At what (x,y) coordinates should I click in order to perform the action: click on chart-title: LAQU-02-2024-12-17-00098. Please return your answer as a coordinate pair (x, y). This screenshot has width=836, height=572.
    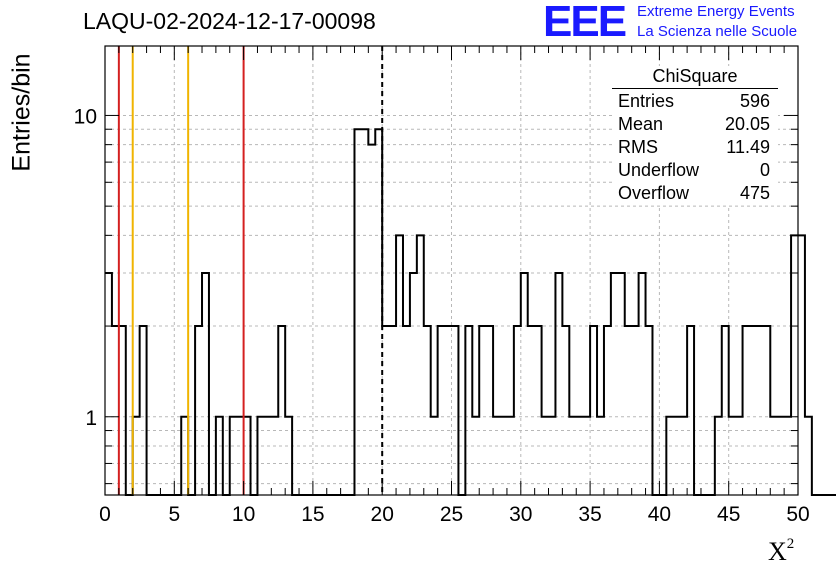
    Looking at the image, I should click on (229, 21).